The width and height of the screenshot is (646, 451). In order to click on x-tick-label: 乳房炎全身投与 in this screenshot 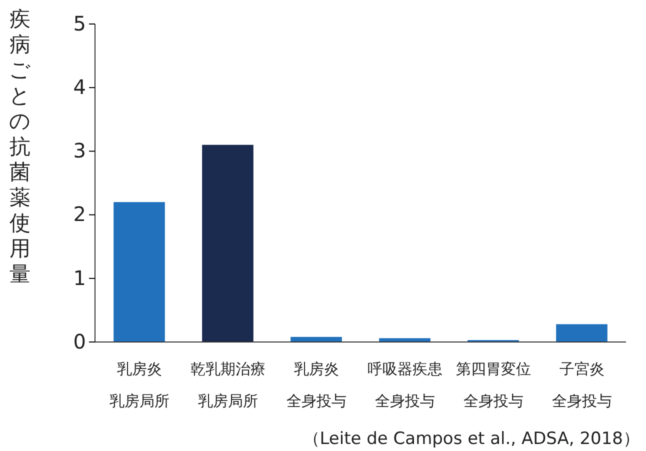, I will do `click(316, 385)`.